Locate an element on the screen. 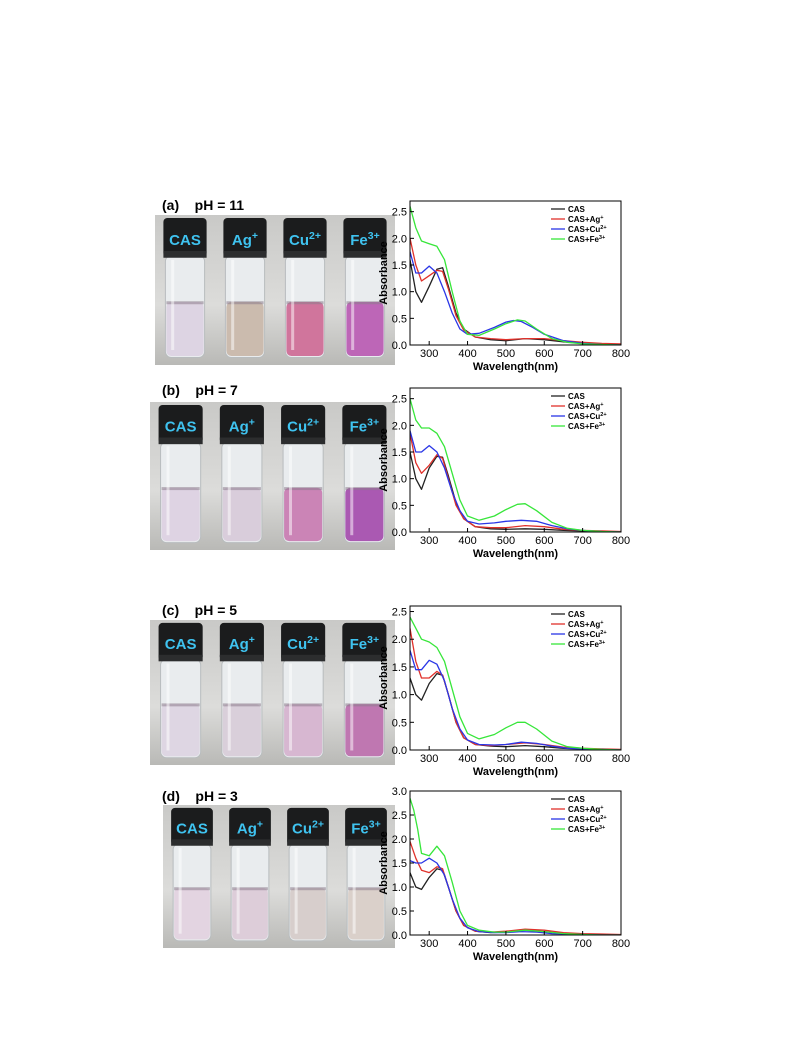 Image resolution: width=793 pixels, height=1057 pixels. plot-frame is located at coordinates (515, 273).